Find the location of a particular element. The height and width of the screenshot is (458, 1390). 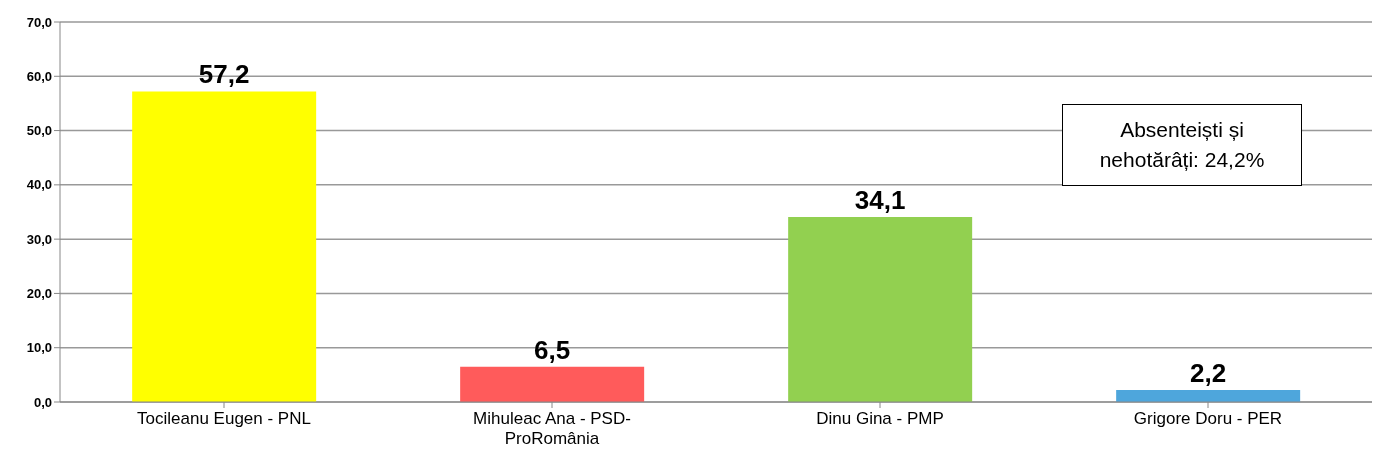

y-tick-label: 20,0 is located at coordinates (39, 294).